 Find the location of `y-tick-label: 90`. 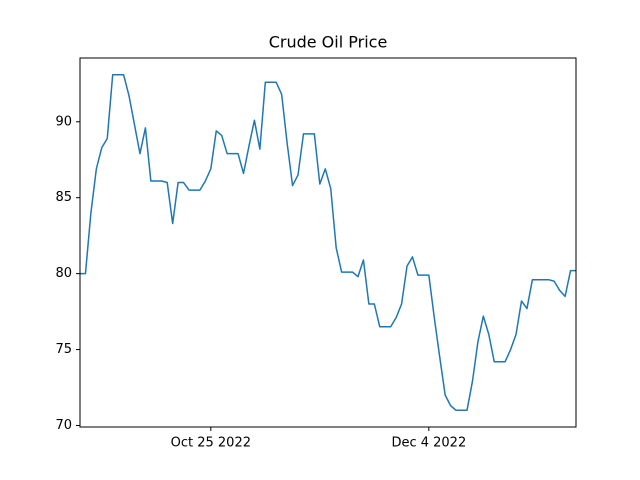

y-tick-label: 90 is located at coordinates (63, 121).